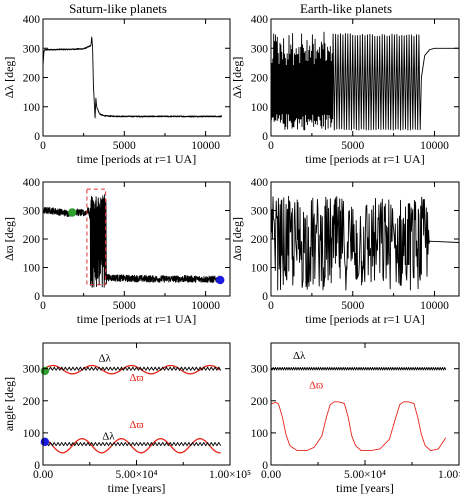  Describe the element at coordinates (96, 237) in the screenshot. I see `highlight-box` at that location.